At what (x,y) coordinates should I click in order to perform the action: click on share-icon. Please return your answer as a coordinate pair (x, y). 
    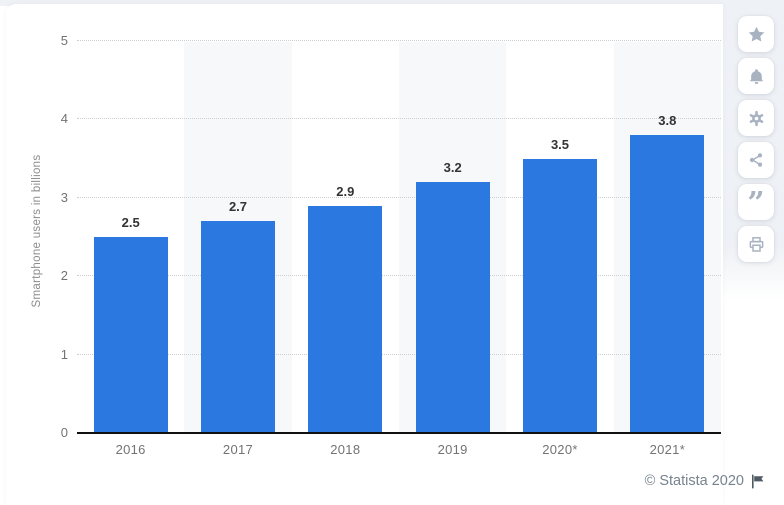
    Looking at the image, I should click on (756, 160).